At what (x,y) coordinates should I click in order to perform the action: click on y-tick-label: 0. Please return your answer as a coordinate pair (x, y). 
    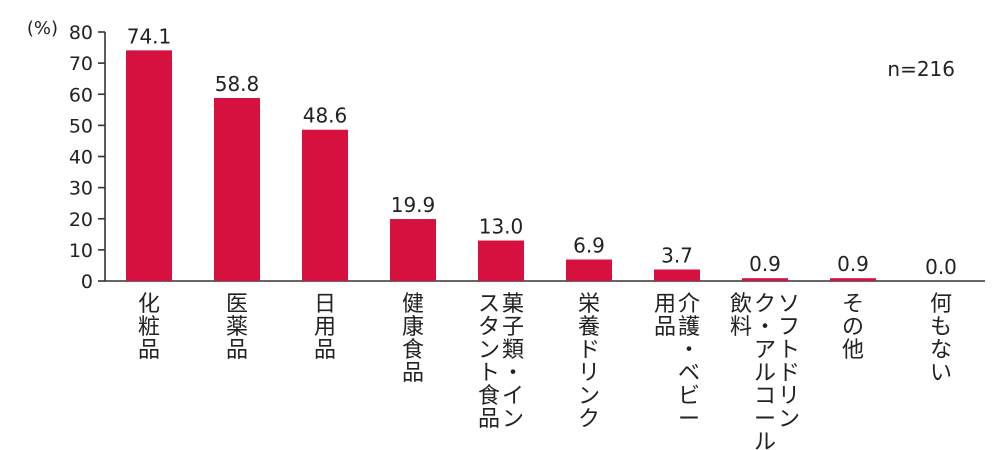
    Looking at the image, I should click on (87, 282).